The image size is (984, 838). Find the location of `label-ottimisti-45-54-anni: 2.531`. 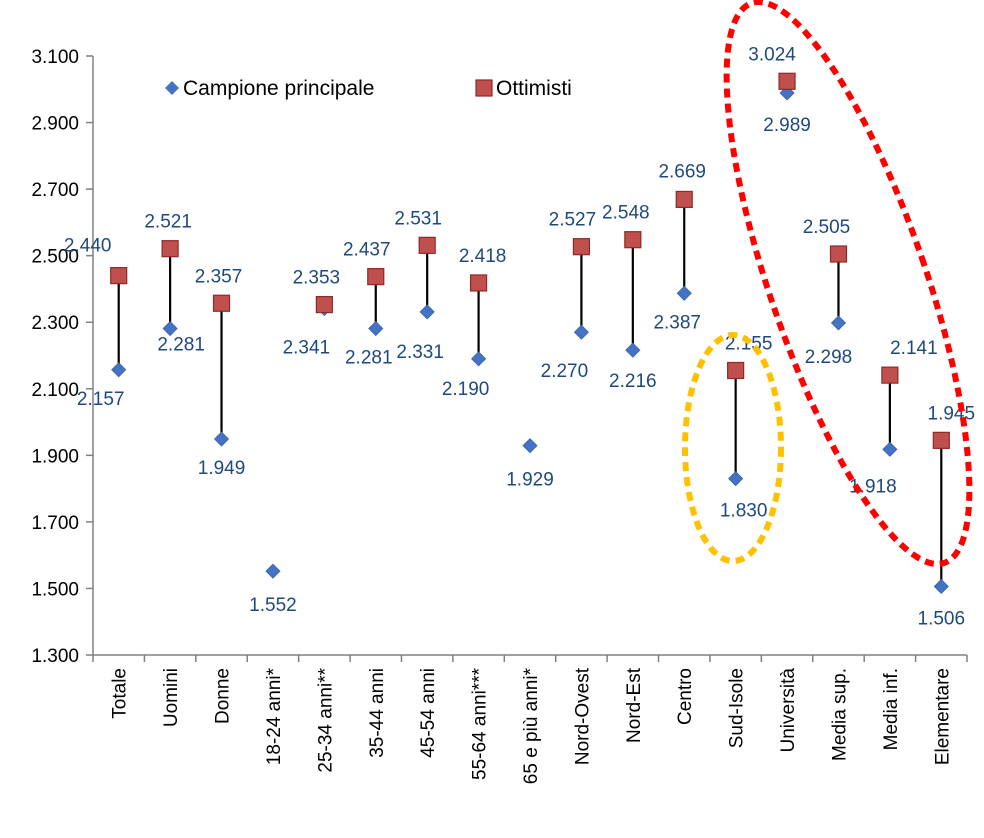

label-ottimisti-45-54-anni: 2.531 is located at coordinates (418, 218).